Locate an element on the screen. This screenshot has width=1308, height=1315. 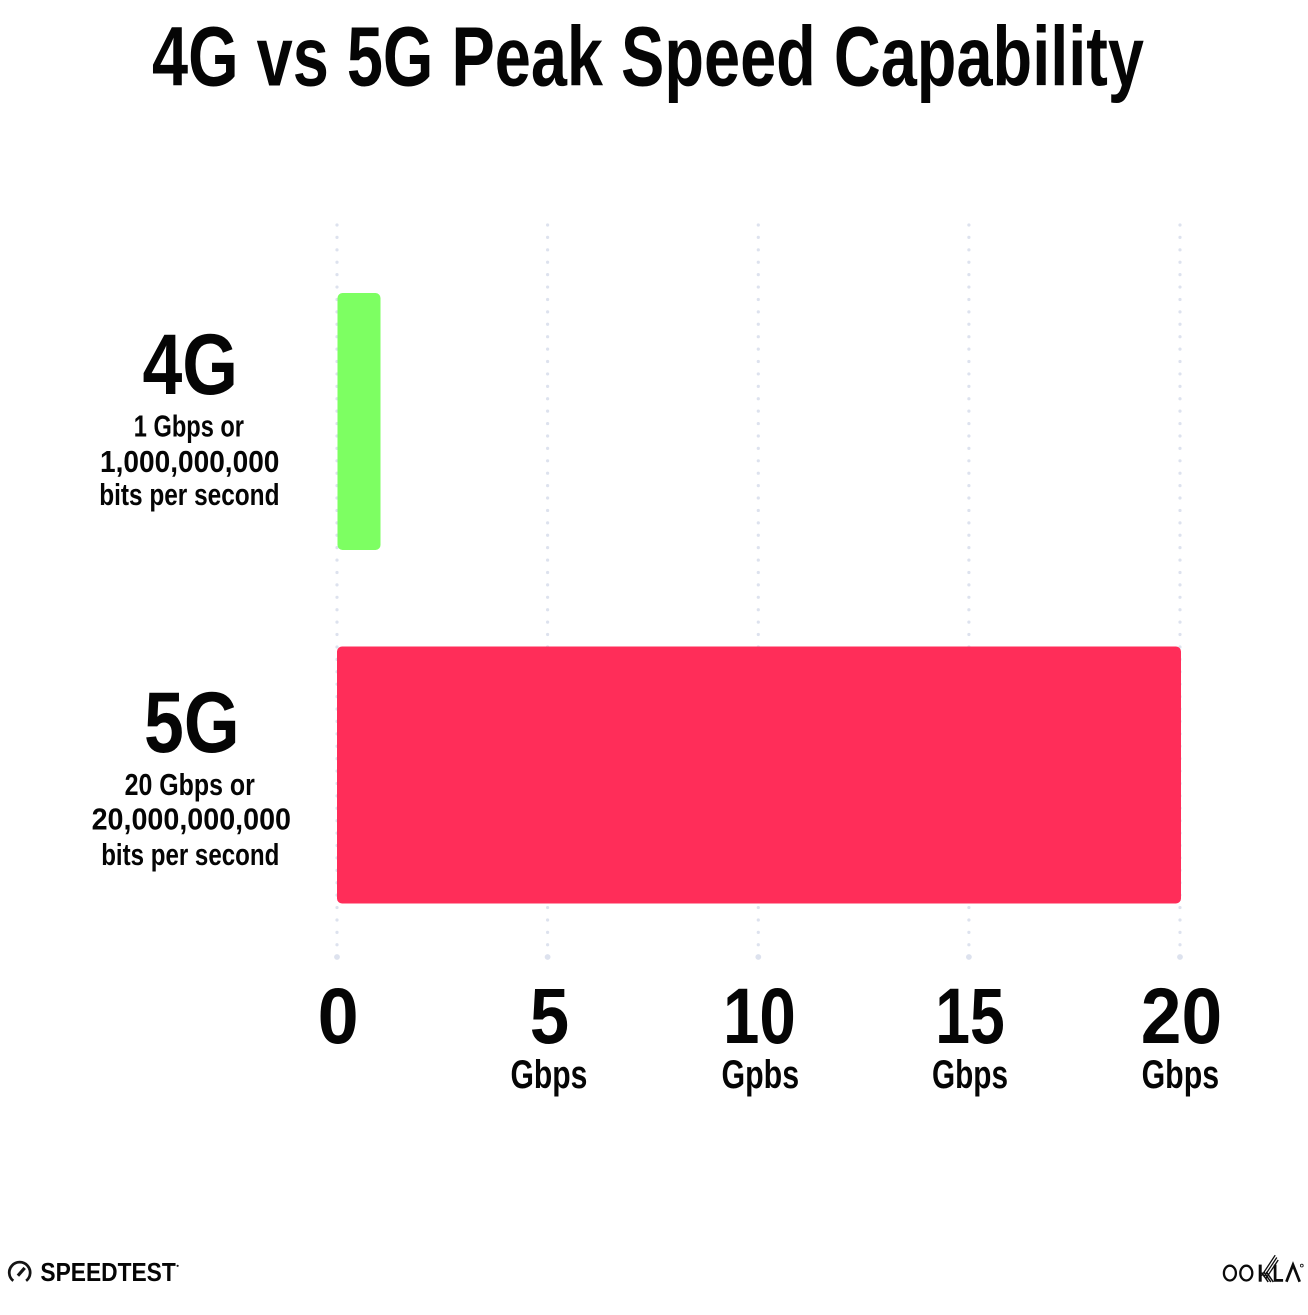
svg-text: 1,000,000,000 is located at coordinates (189, 461).